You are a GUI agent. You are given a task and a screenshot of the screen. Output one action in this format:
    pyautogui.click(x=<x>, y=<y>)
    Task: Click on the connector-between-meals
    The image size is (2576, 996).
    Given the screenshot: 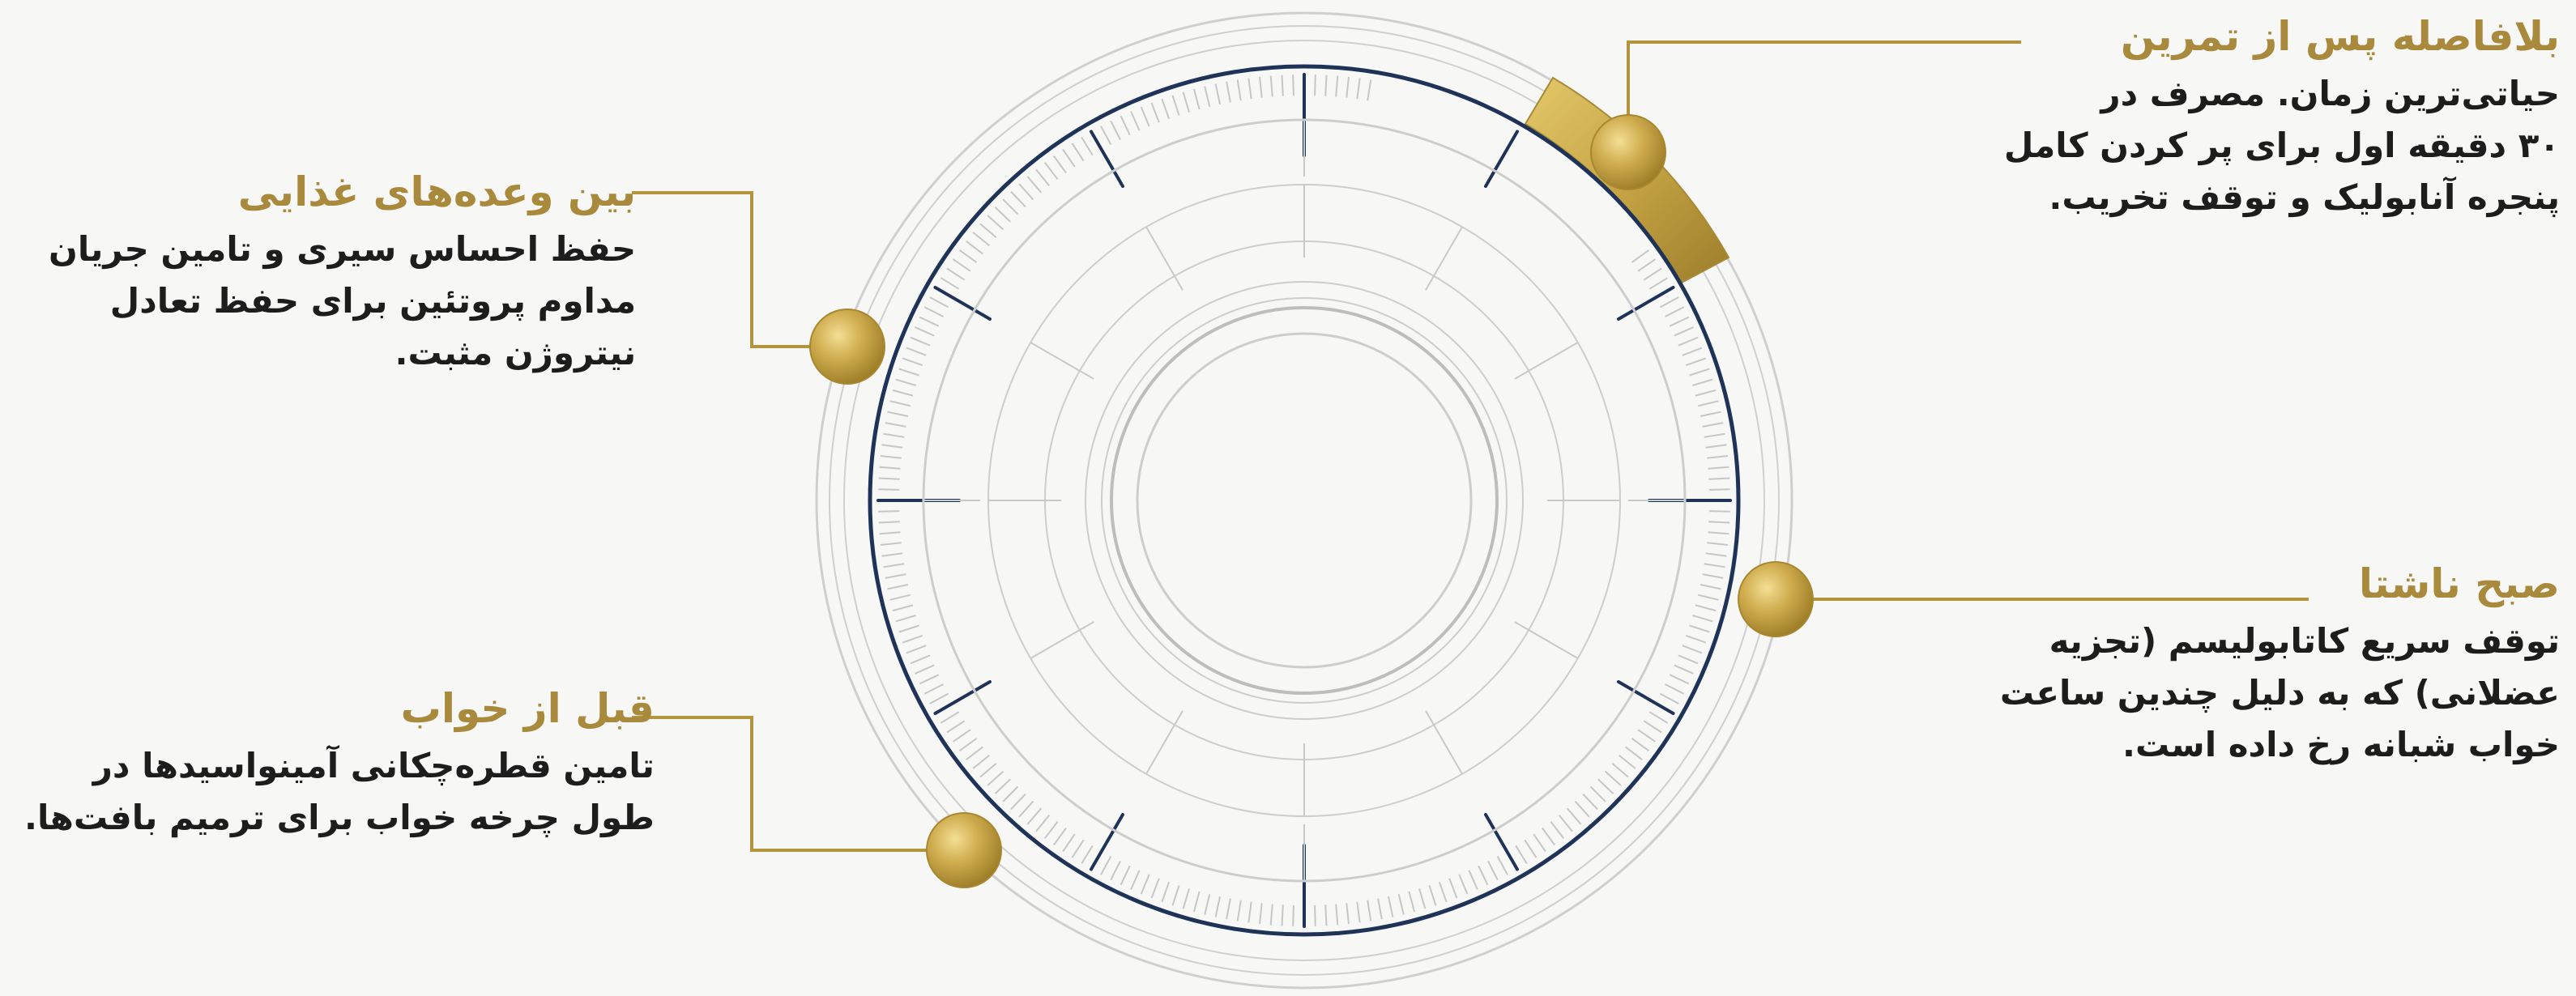 What is the action you would take?
    pyautogui.click(x=740, y=270)
    